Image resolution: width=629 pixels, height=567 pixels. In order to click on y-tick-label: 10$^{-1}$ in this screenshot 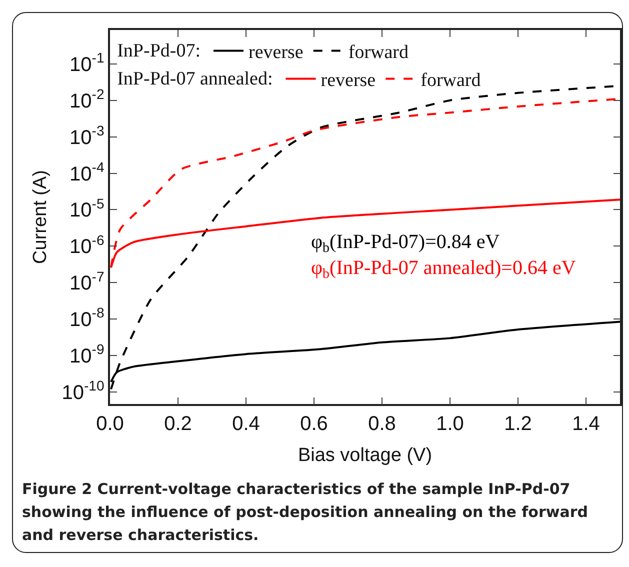, I will do `click(87, 62)`.